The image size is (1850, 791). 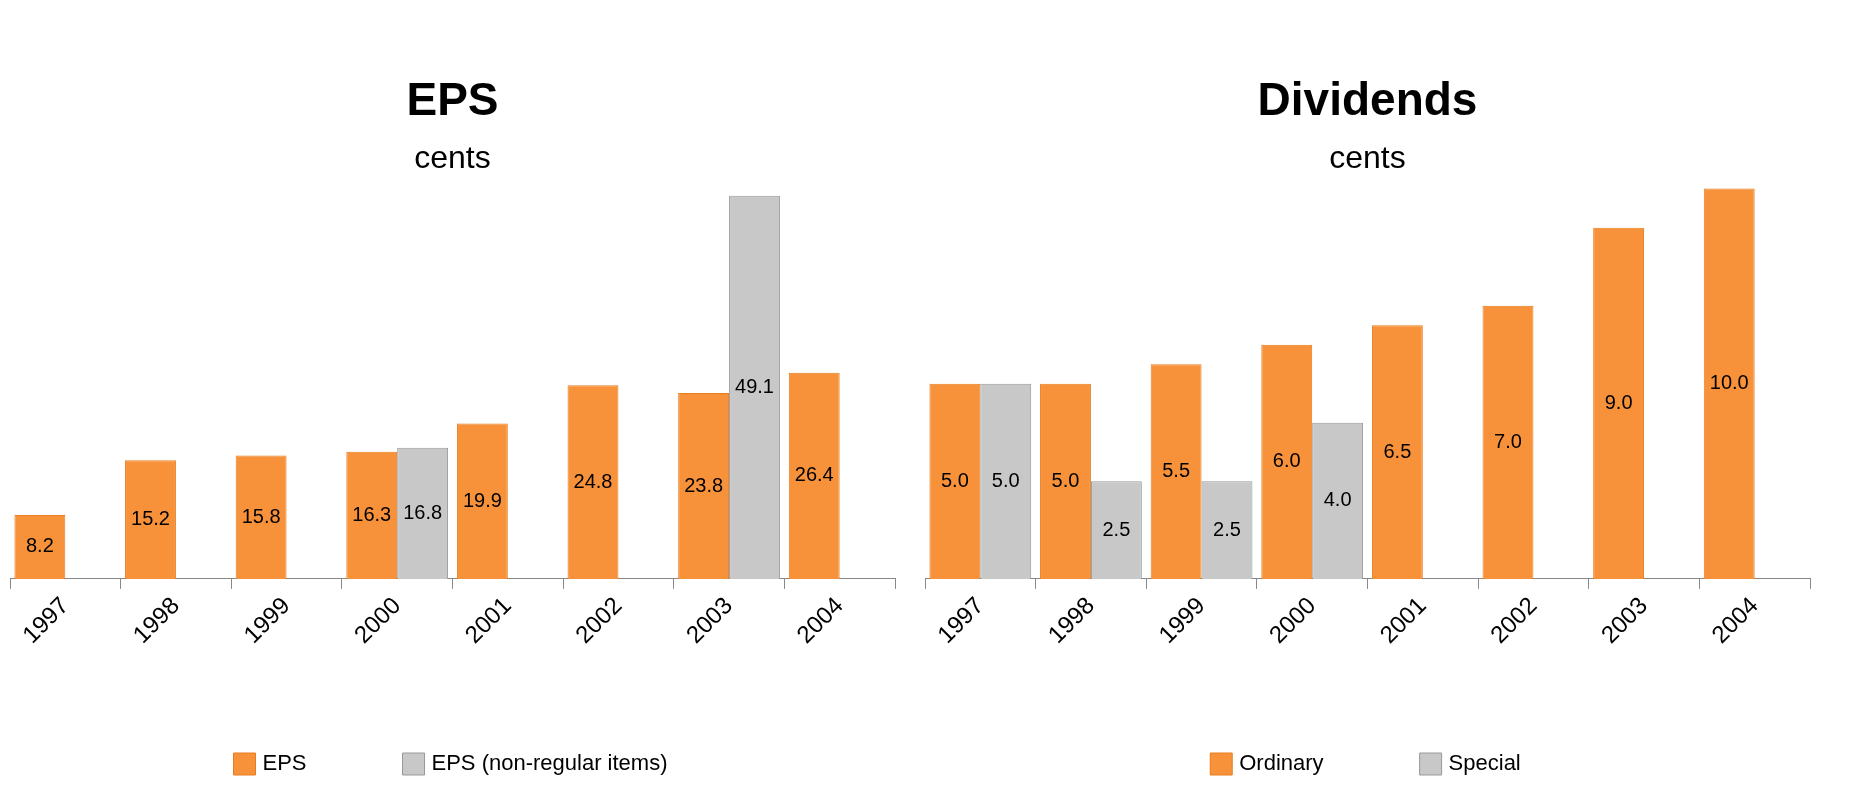 I want to click on data-label: 15.8, so click(x=261, y=515).